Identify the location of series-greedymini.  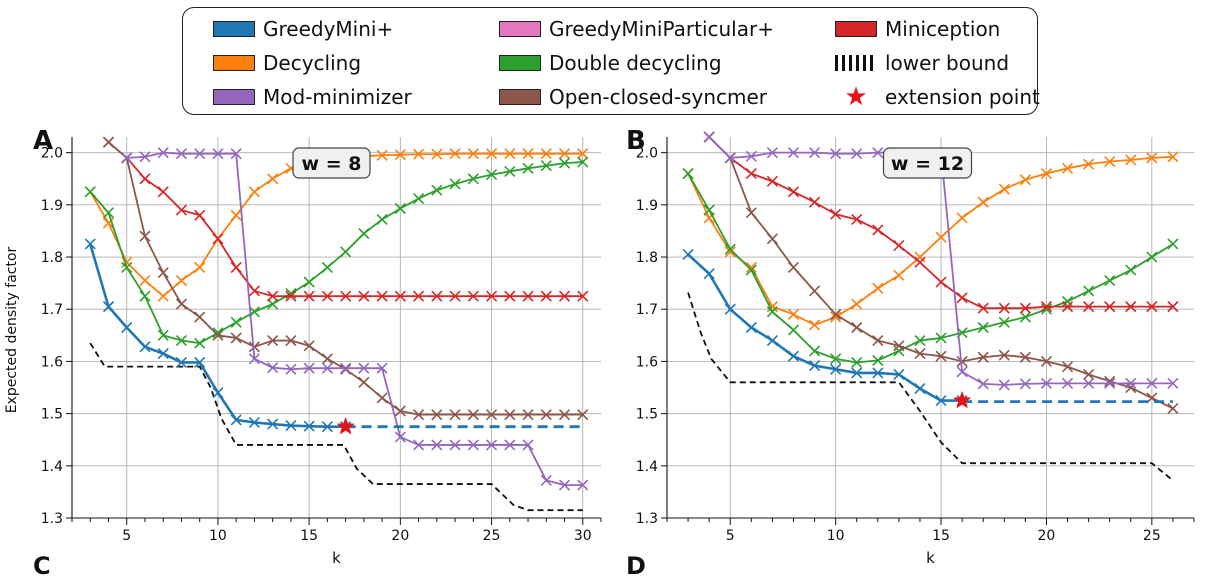
(218, 335).